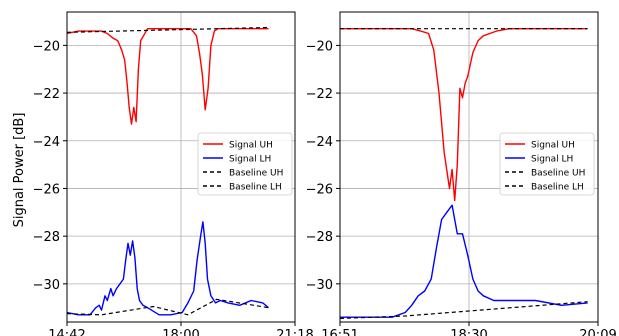 This screenshot has width=619, height=336. What do you see at coordinates (180, 332) in the screenshot?
I see `x-tick-label-1: 18:00` at bounding box center [180, 332].